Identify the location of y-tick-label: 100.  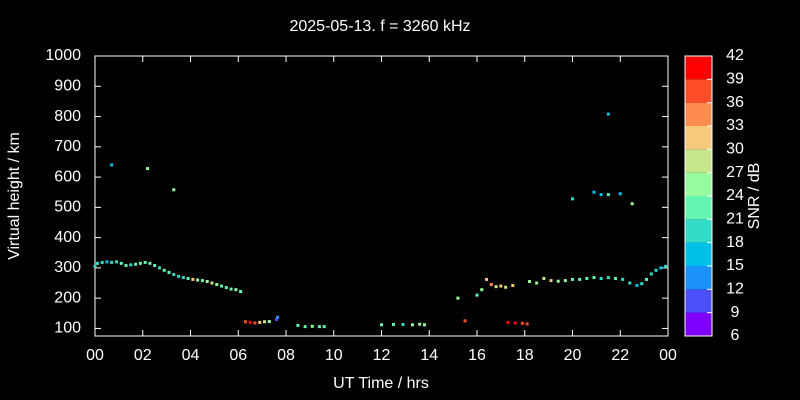
(67, 328).